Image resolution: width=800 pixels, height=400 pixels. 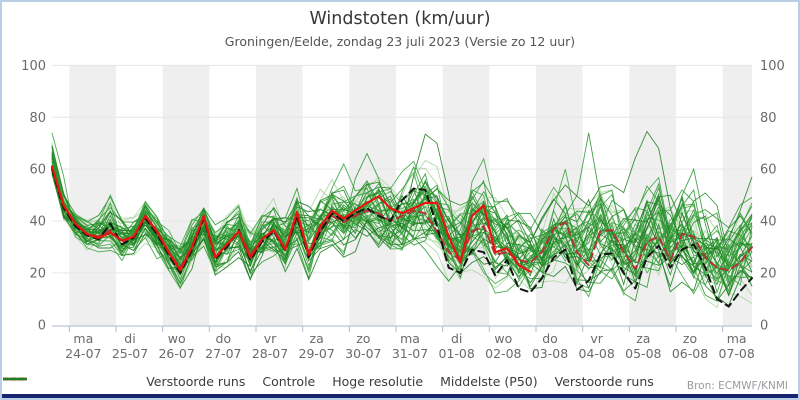 I want to click on svg-text: 02-08, so click(x=503, y=353).